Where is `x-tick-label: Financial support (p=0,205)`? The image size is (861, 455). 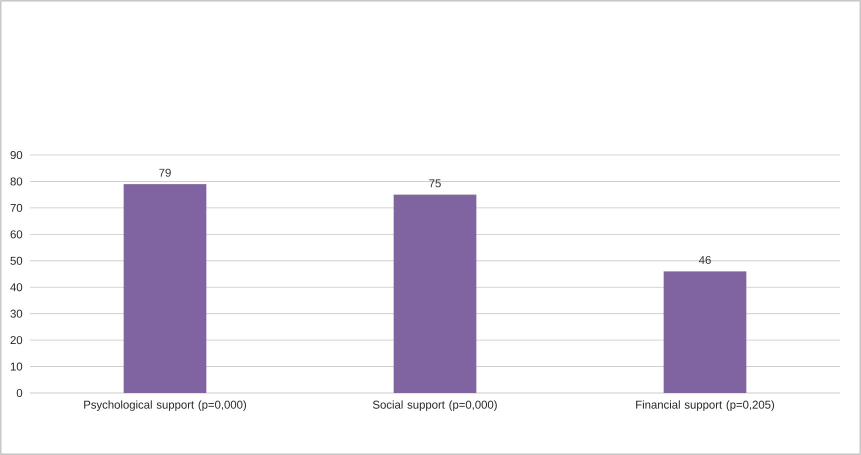 x-tick-label: Financial support (p=0,205) is located at coordinates (705, 405).